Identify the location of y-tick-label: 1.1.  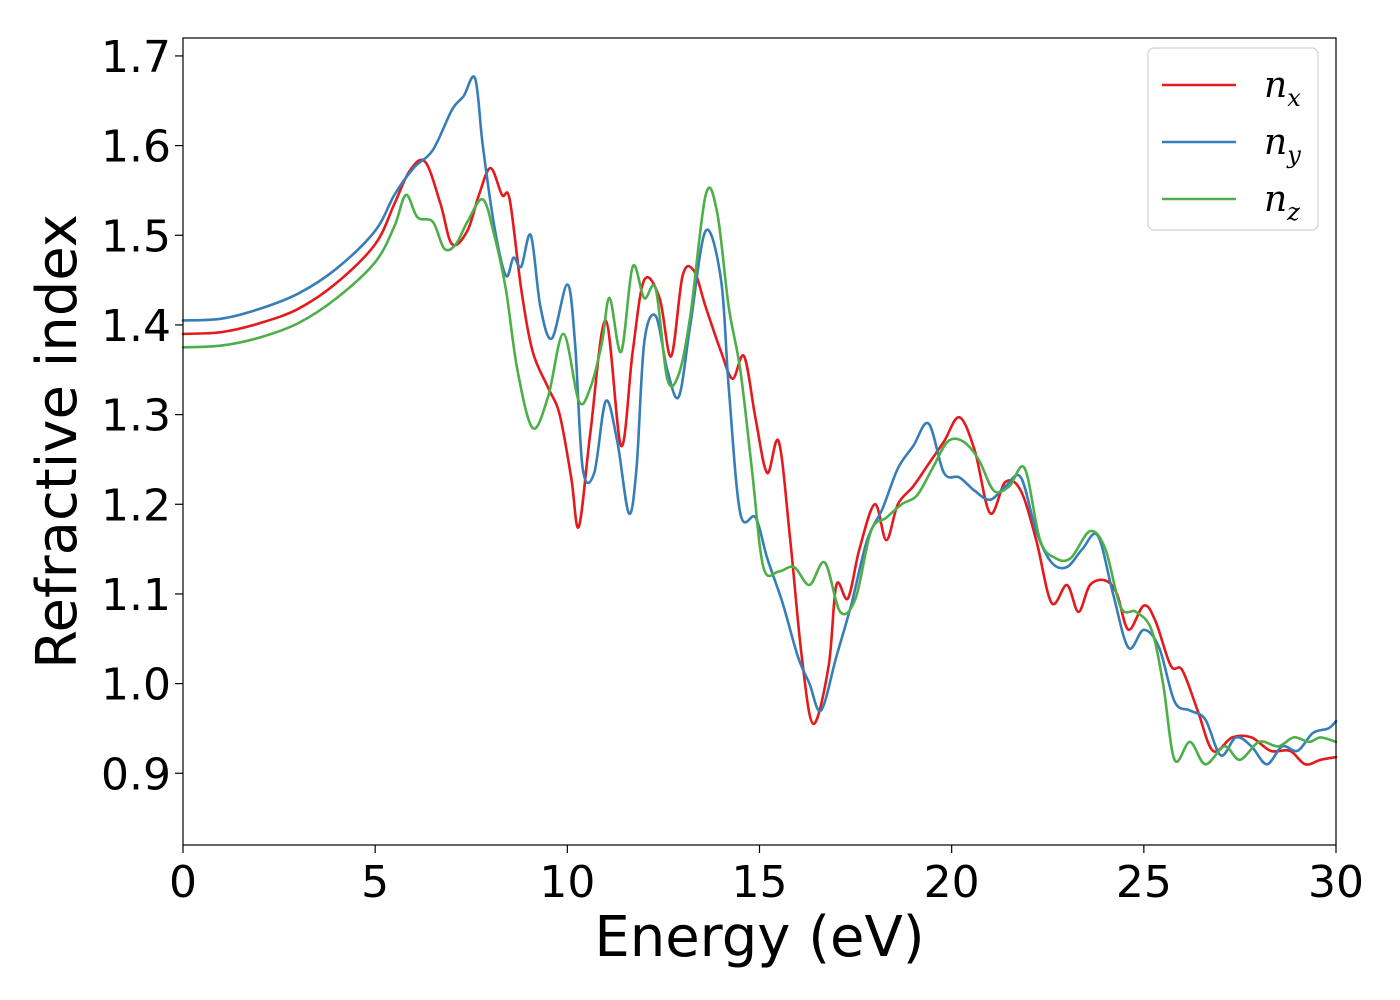
(136, 595).